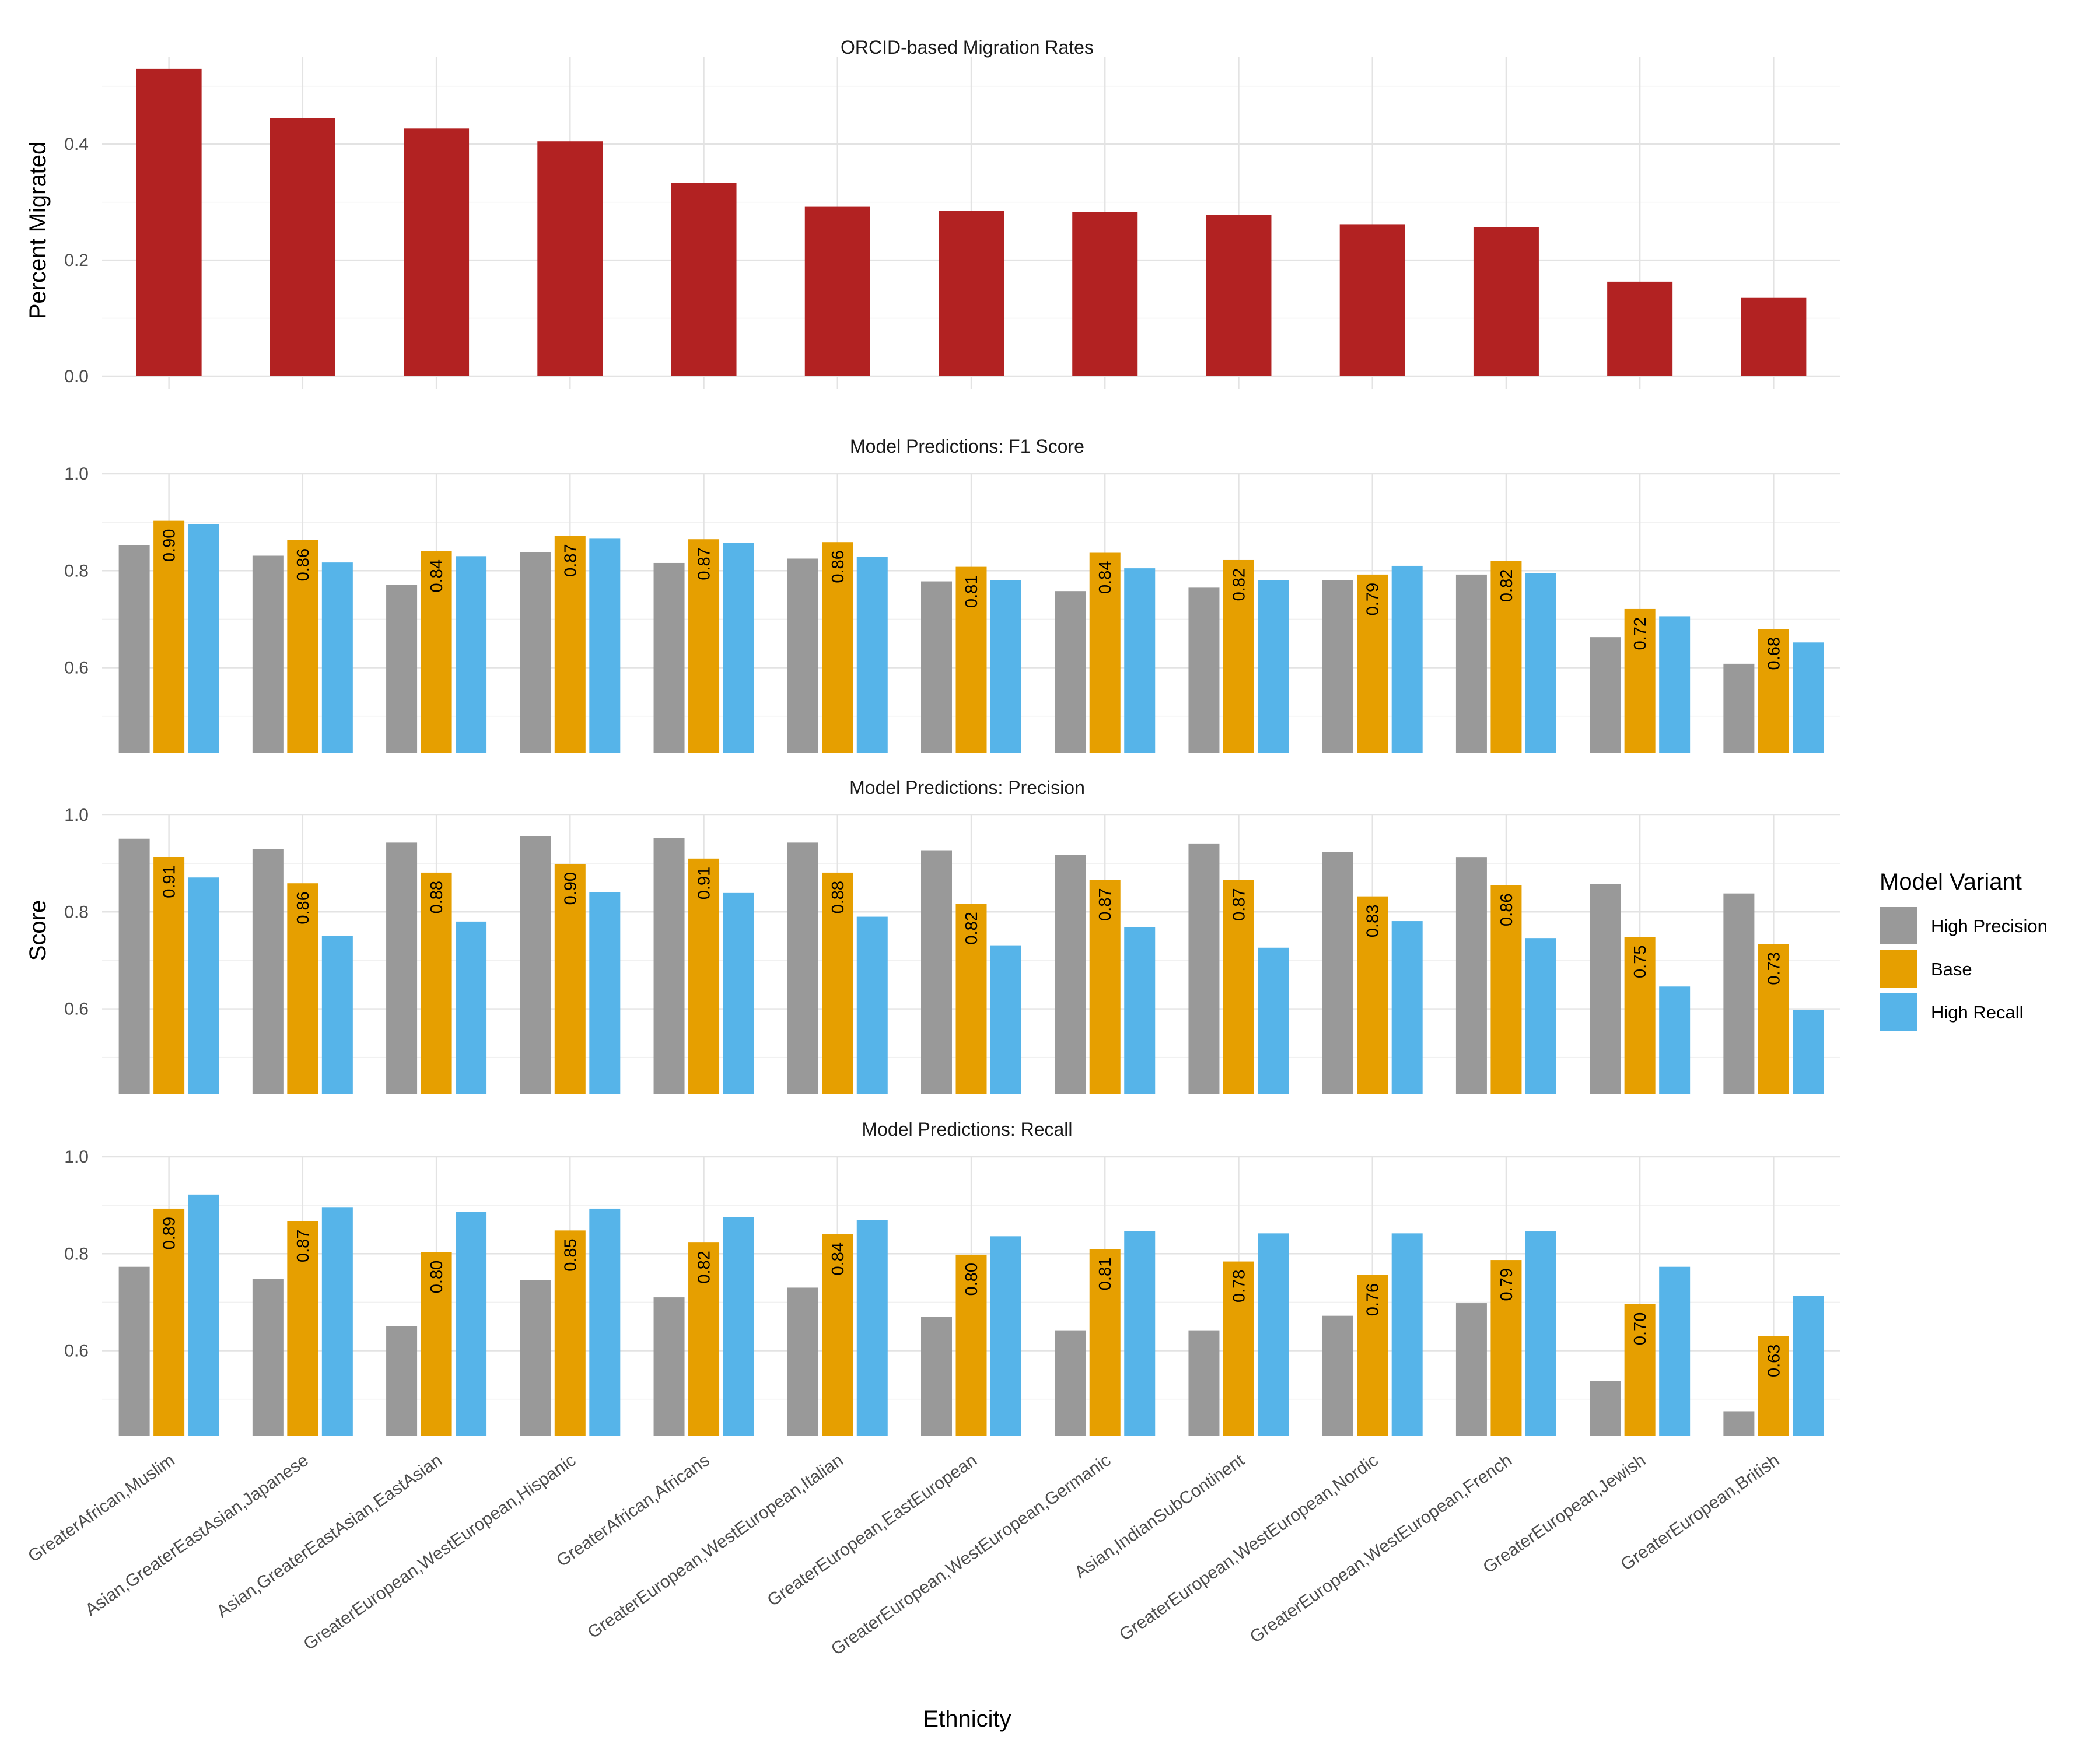  Describe the element at coordinates (704, 1267) in the screenshot. I see `recall-base-value-label: 0.82` at that location.